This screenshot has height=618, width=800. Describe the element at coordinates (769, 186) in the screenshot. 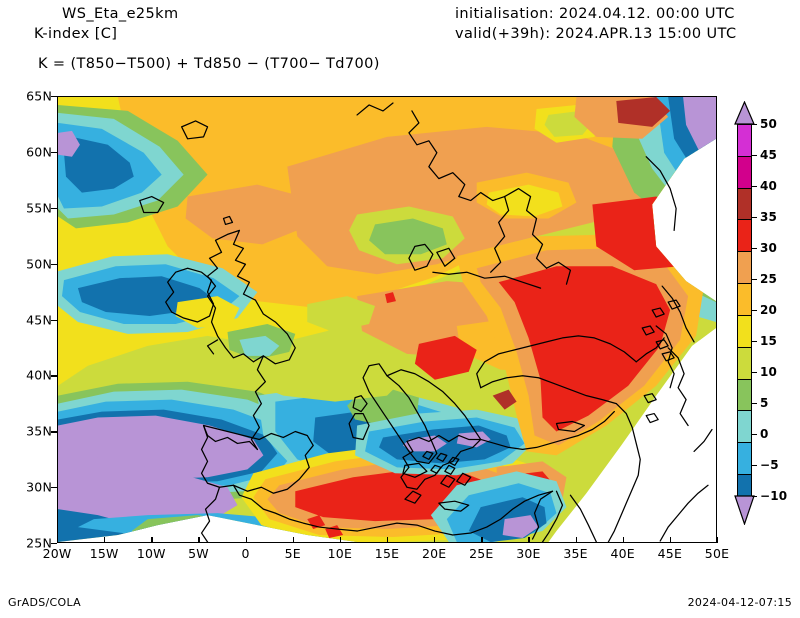

I see `colorbar-tick-label: 40` at that location.